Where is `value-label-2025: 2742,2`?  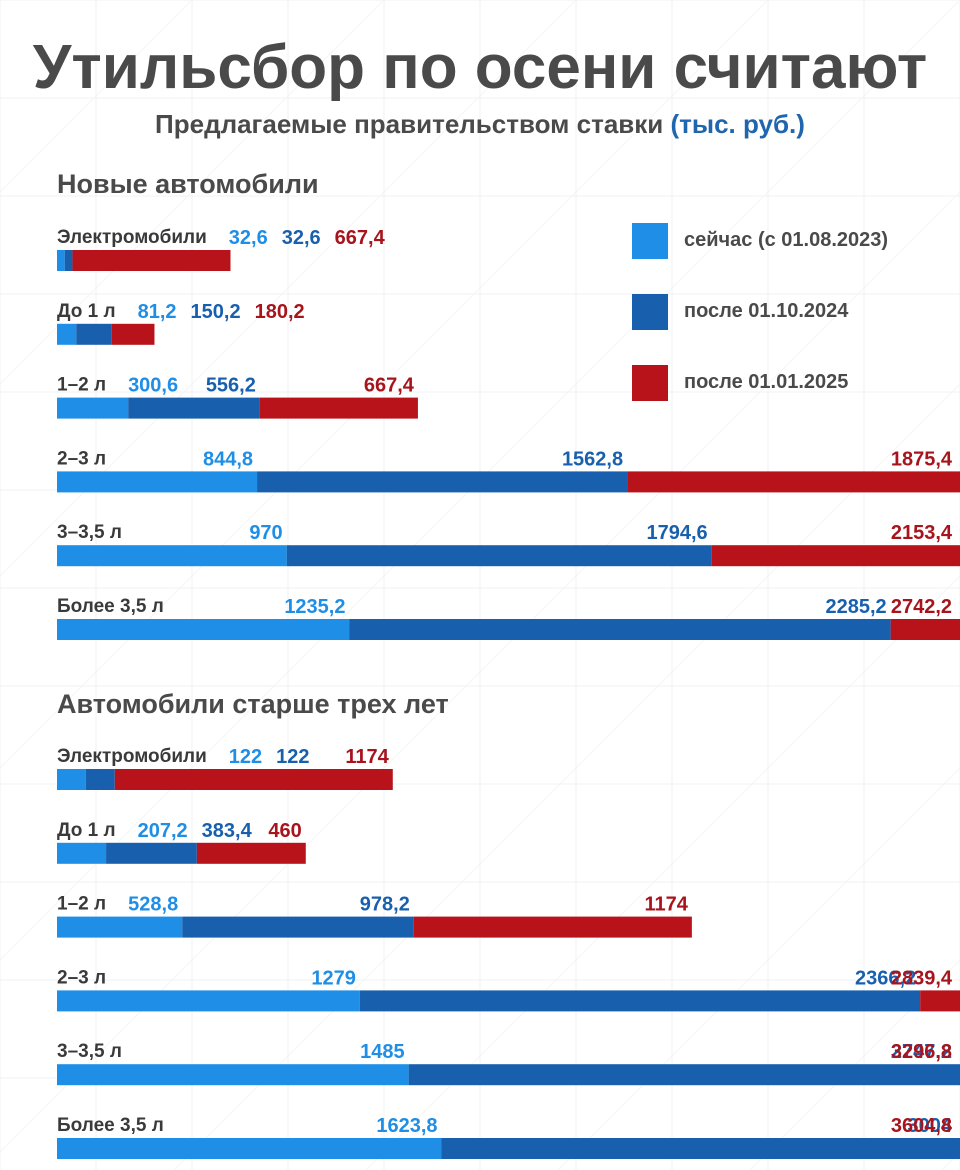 value-label-2025: 2742,2 is located at coordinates (921, 607).